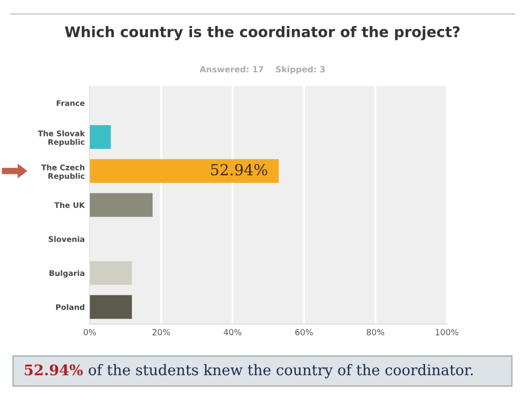 The width and height of the screenshot is (525, 400). Describe the element at coordinates (447, 332) in the screenshot. I see `x-tick-label: 100%` at that location.